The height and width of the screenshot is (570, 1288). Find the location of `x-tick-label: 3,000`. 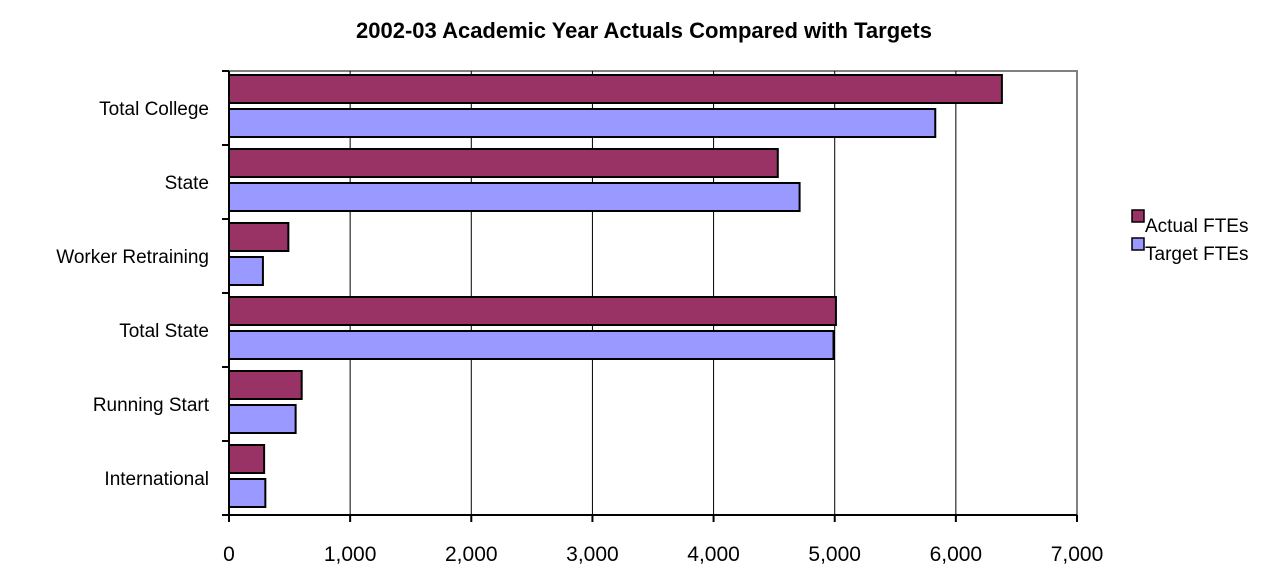

x-tick-label: 3,000 is located at coordinates (592, 554).